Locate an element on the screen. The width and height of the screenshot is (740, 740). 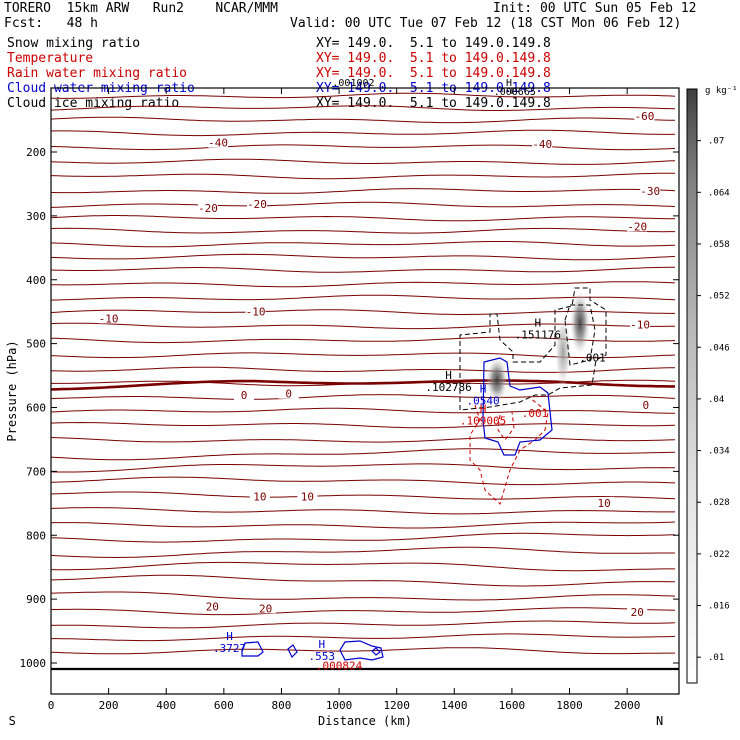
x-tick-label: 600 is located at coordinates (224, 705).